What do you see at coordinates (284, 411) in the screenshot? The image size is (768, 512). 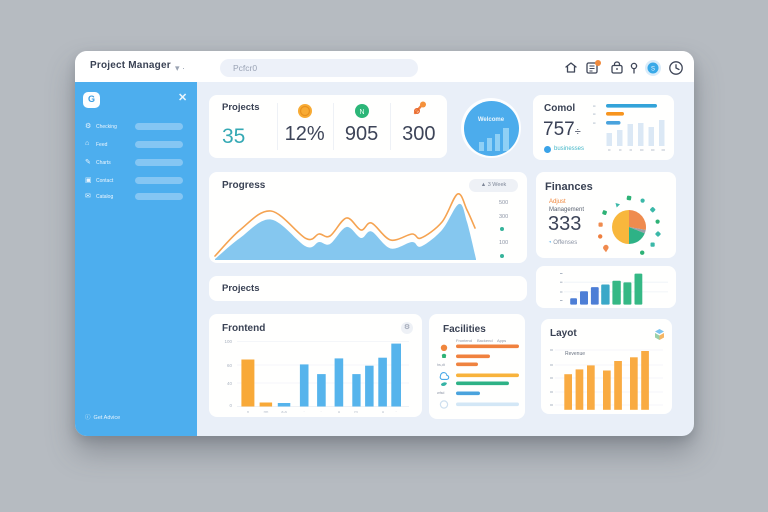 I see `svg-text: a.a` at bounding box center [284, 411].